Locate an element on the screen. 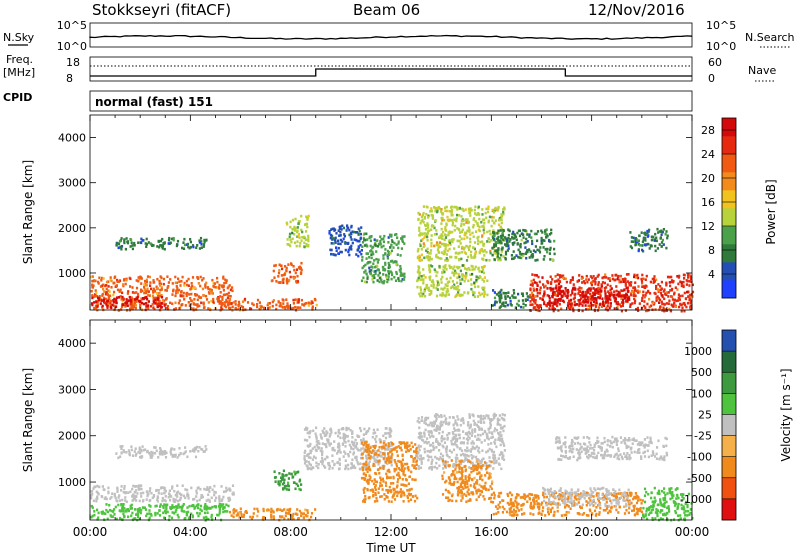  colorbar-tick-label: 24 is located at coordinates (708, 154).